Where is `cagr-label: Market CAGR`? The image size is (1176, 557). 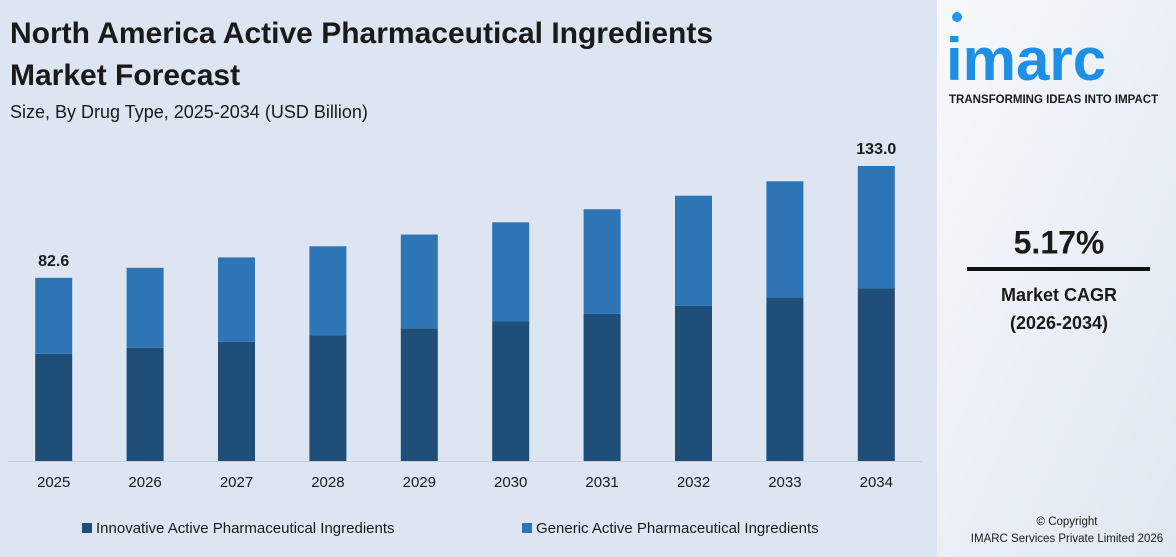 cagr-label: Market CAGR is located at coordinates (1059, 295).